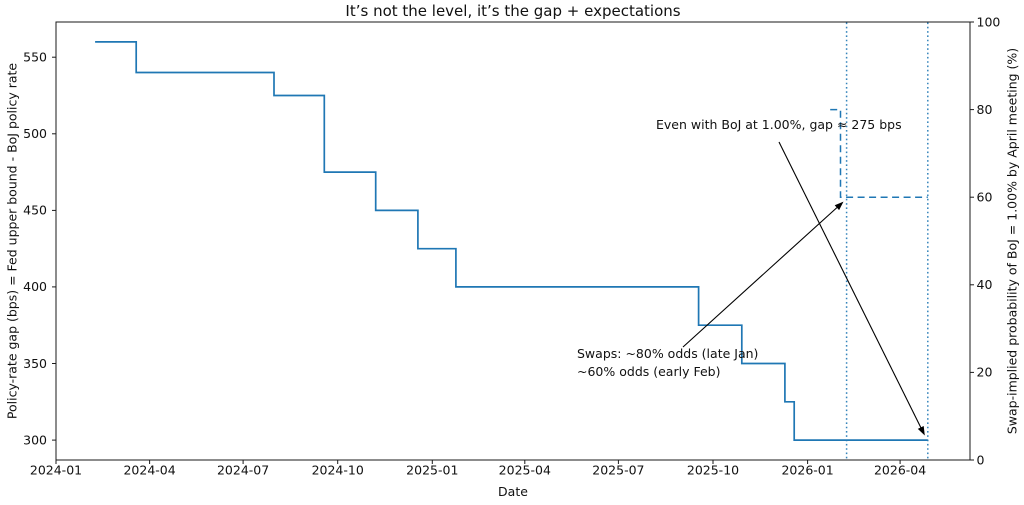 The image size is (1024, 505). What do you see at coordinates (985, 109) in the screenshot?
I see `y-right-tick-label: 80` at bounding box center [985, 109].